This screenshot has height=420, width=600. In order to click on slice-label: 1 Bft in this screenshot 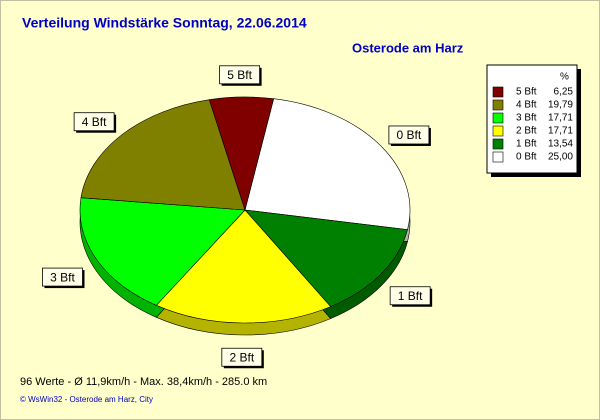, I will do `click(410, 296)`.